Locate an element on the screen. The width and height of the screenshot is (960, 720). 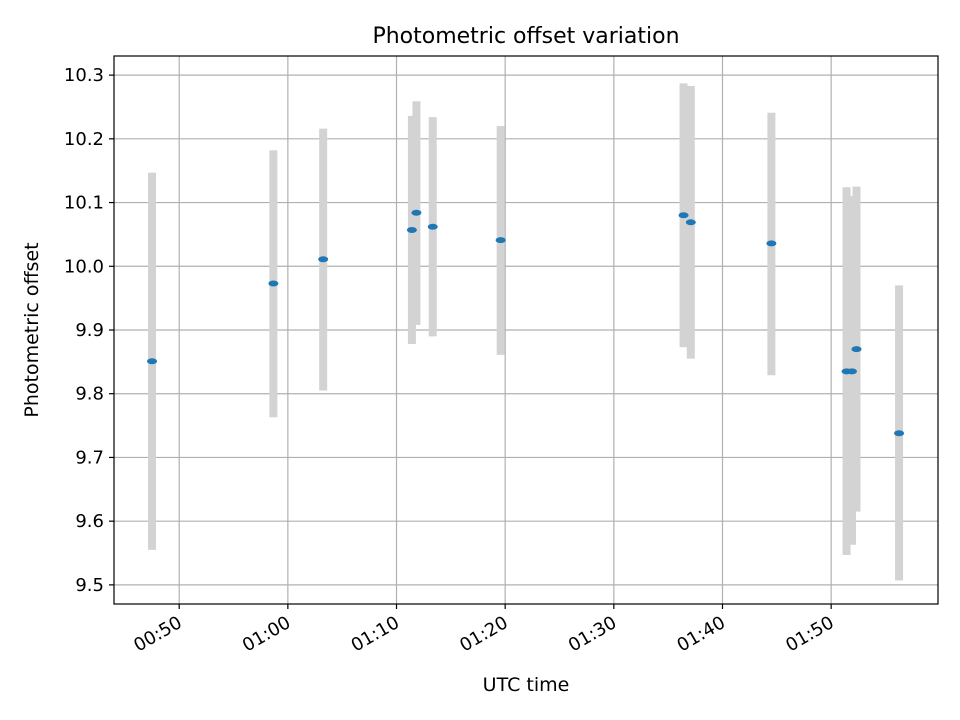
y-tick-label: 9.5 is located at coordinates (89, 585).